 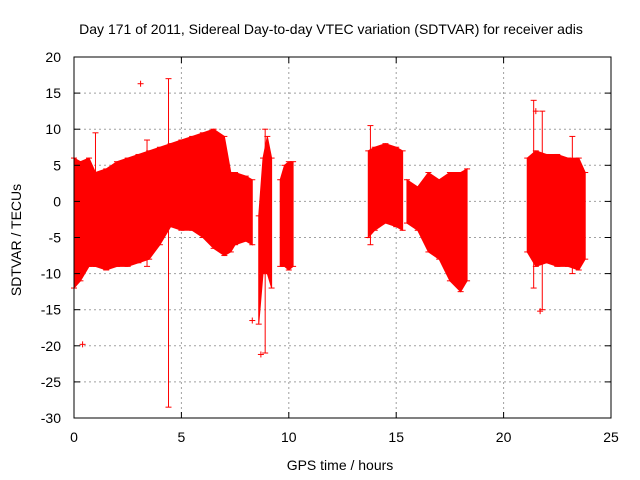 What do you see at coordinates (51, 382) in the screenshot?
I see `y-tick-label: -25` at bounding box center [51, 382].